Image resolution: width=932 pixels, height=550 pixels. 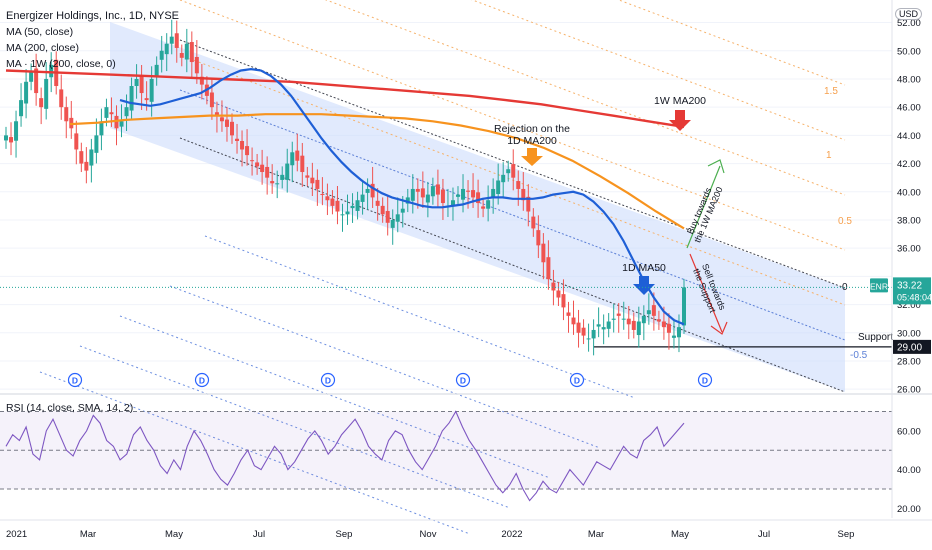 I want to click on price-tick-label: 36.00, so click(x=909, y=249).